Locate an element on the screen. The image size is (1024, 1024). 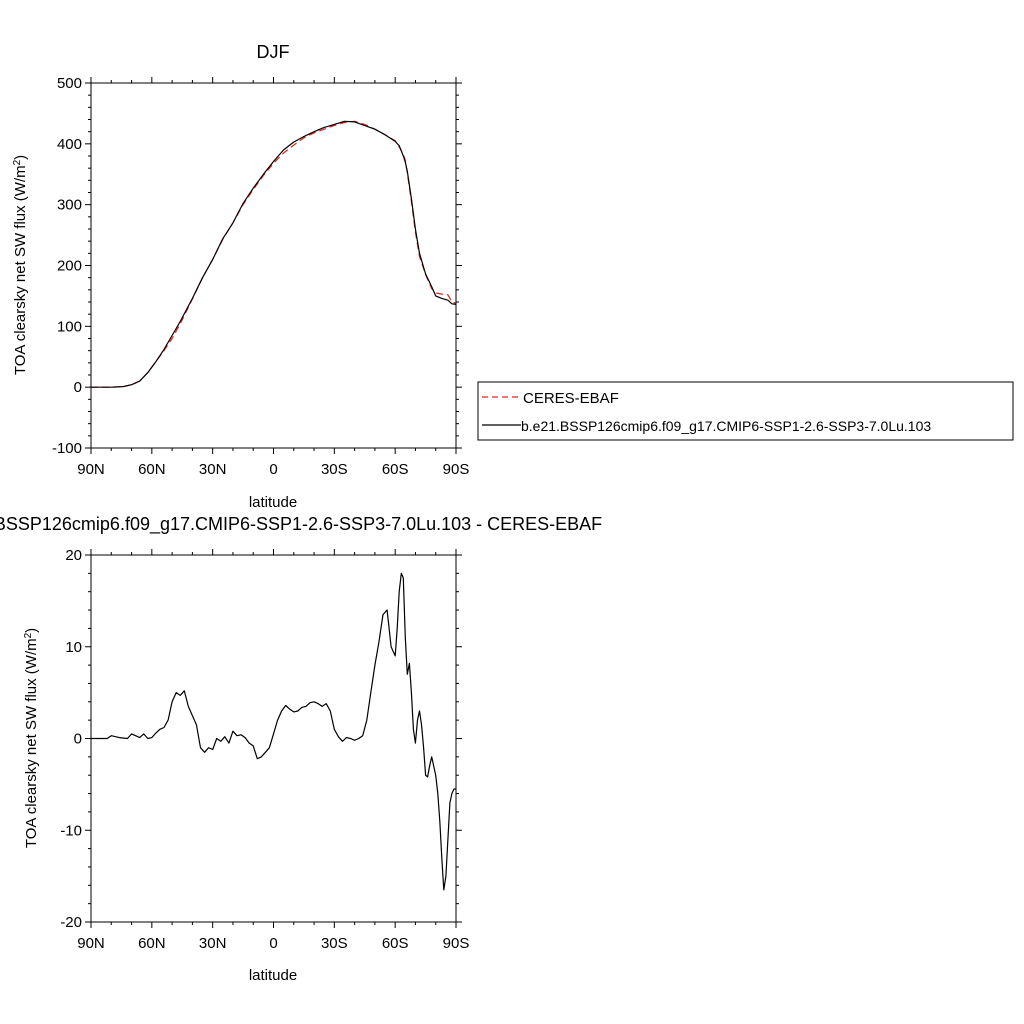
legend-label-ceres: CERES-EBAF is located at coordinates (571, 398).